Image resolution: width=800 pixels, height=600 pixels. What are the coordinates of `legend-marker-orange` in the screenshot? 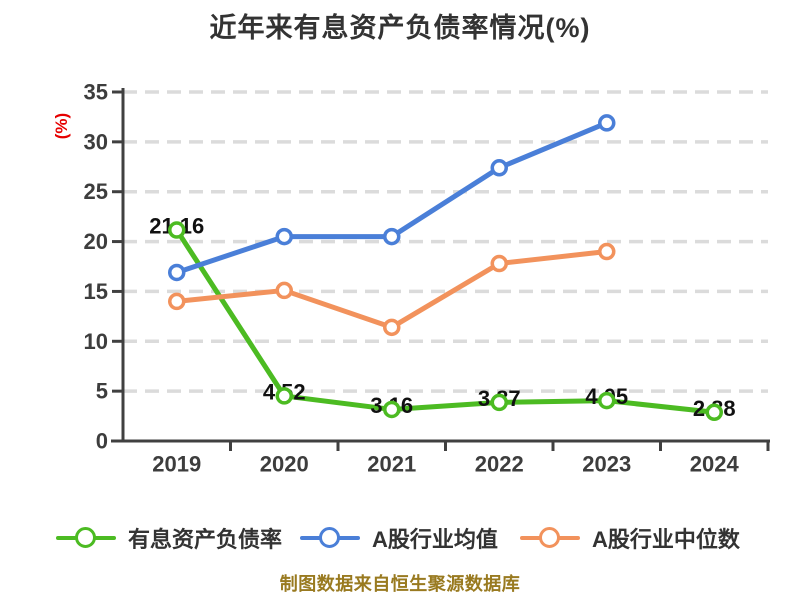 It's located at (550, 538).